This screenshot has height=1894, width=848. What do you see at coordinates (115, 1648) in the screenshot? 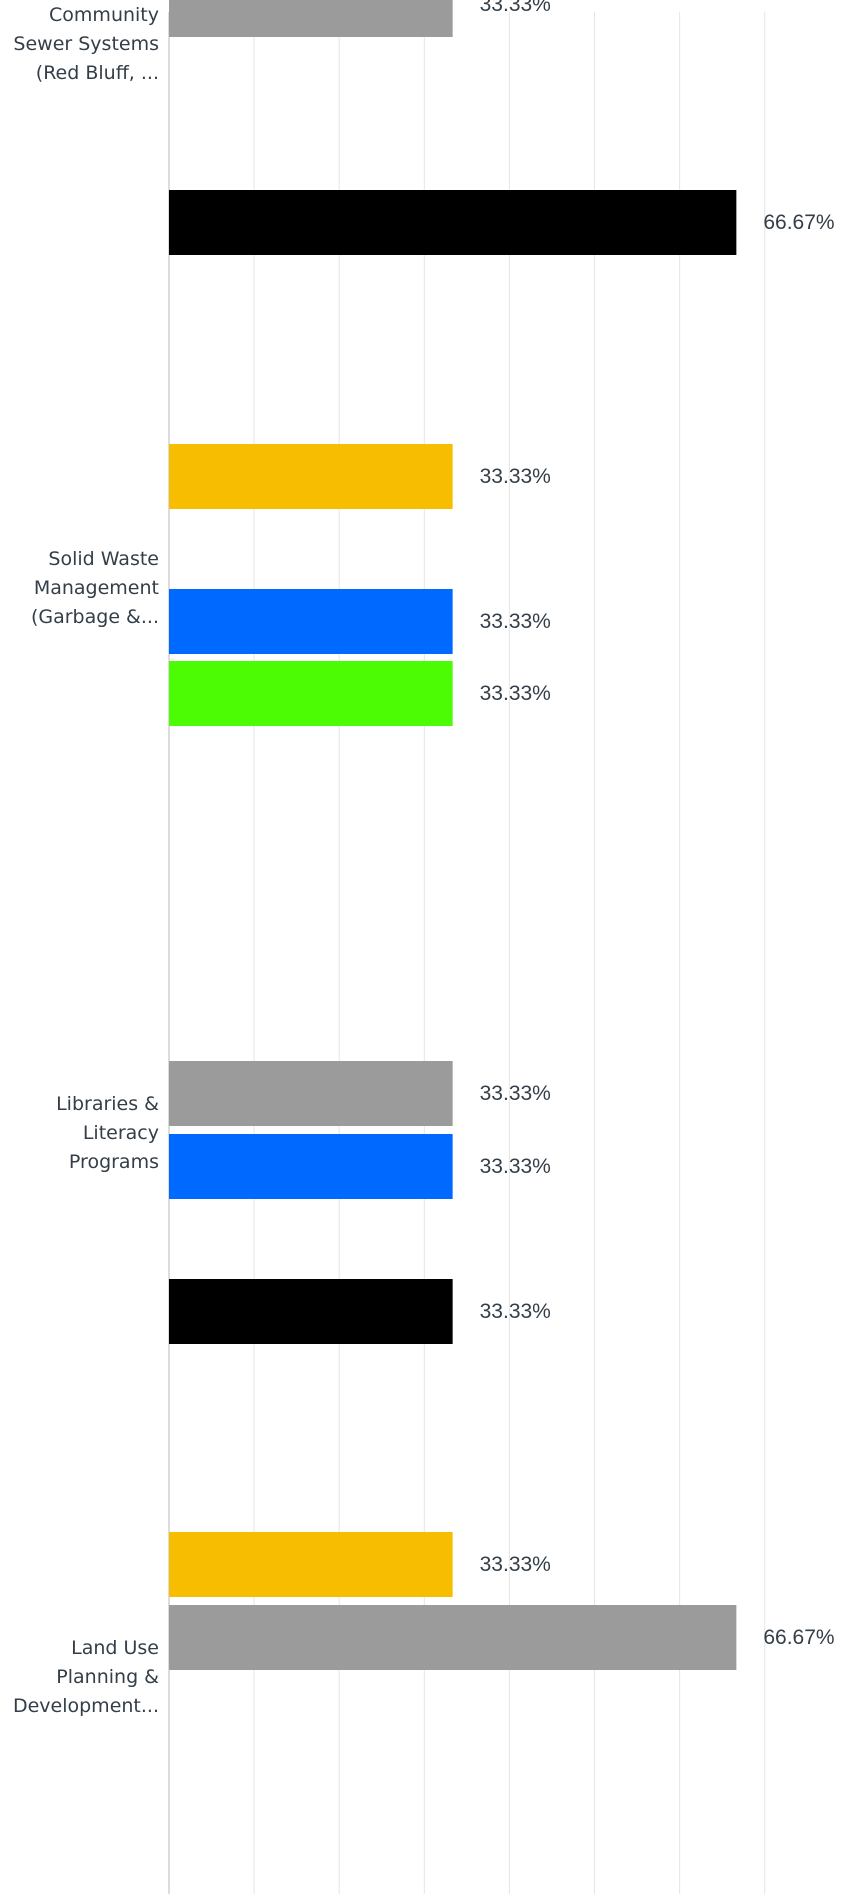
I see `category-label: Land Use` at bounding box center [115, 1648].